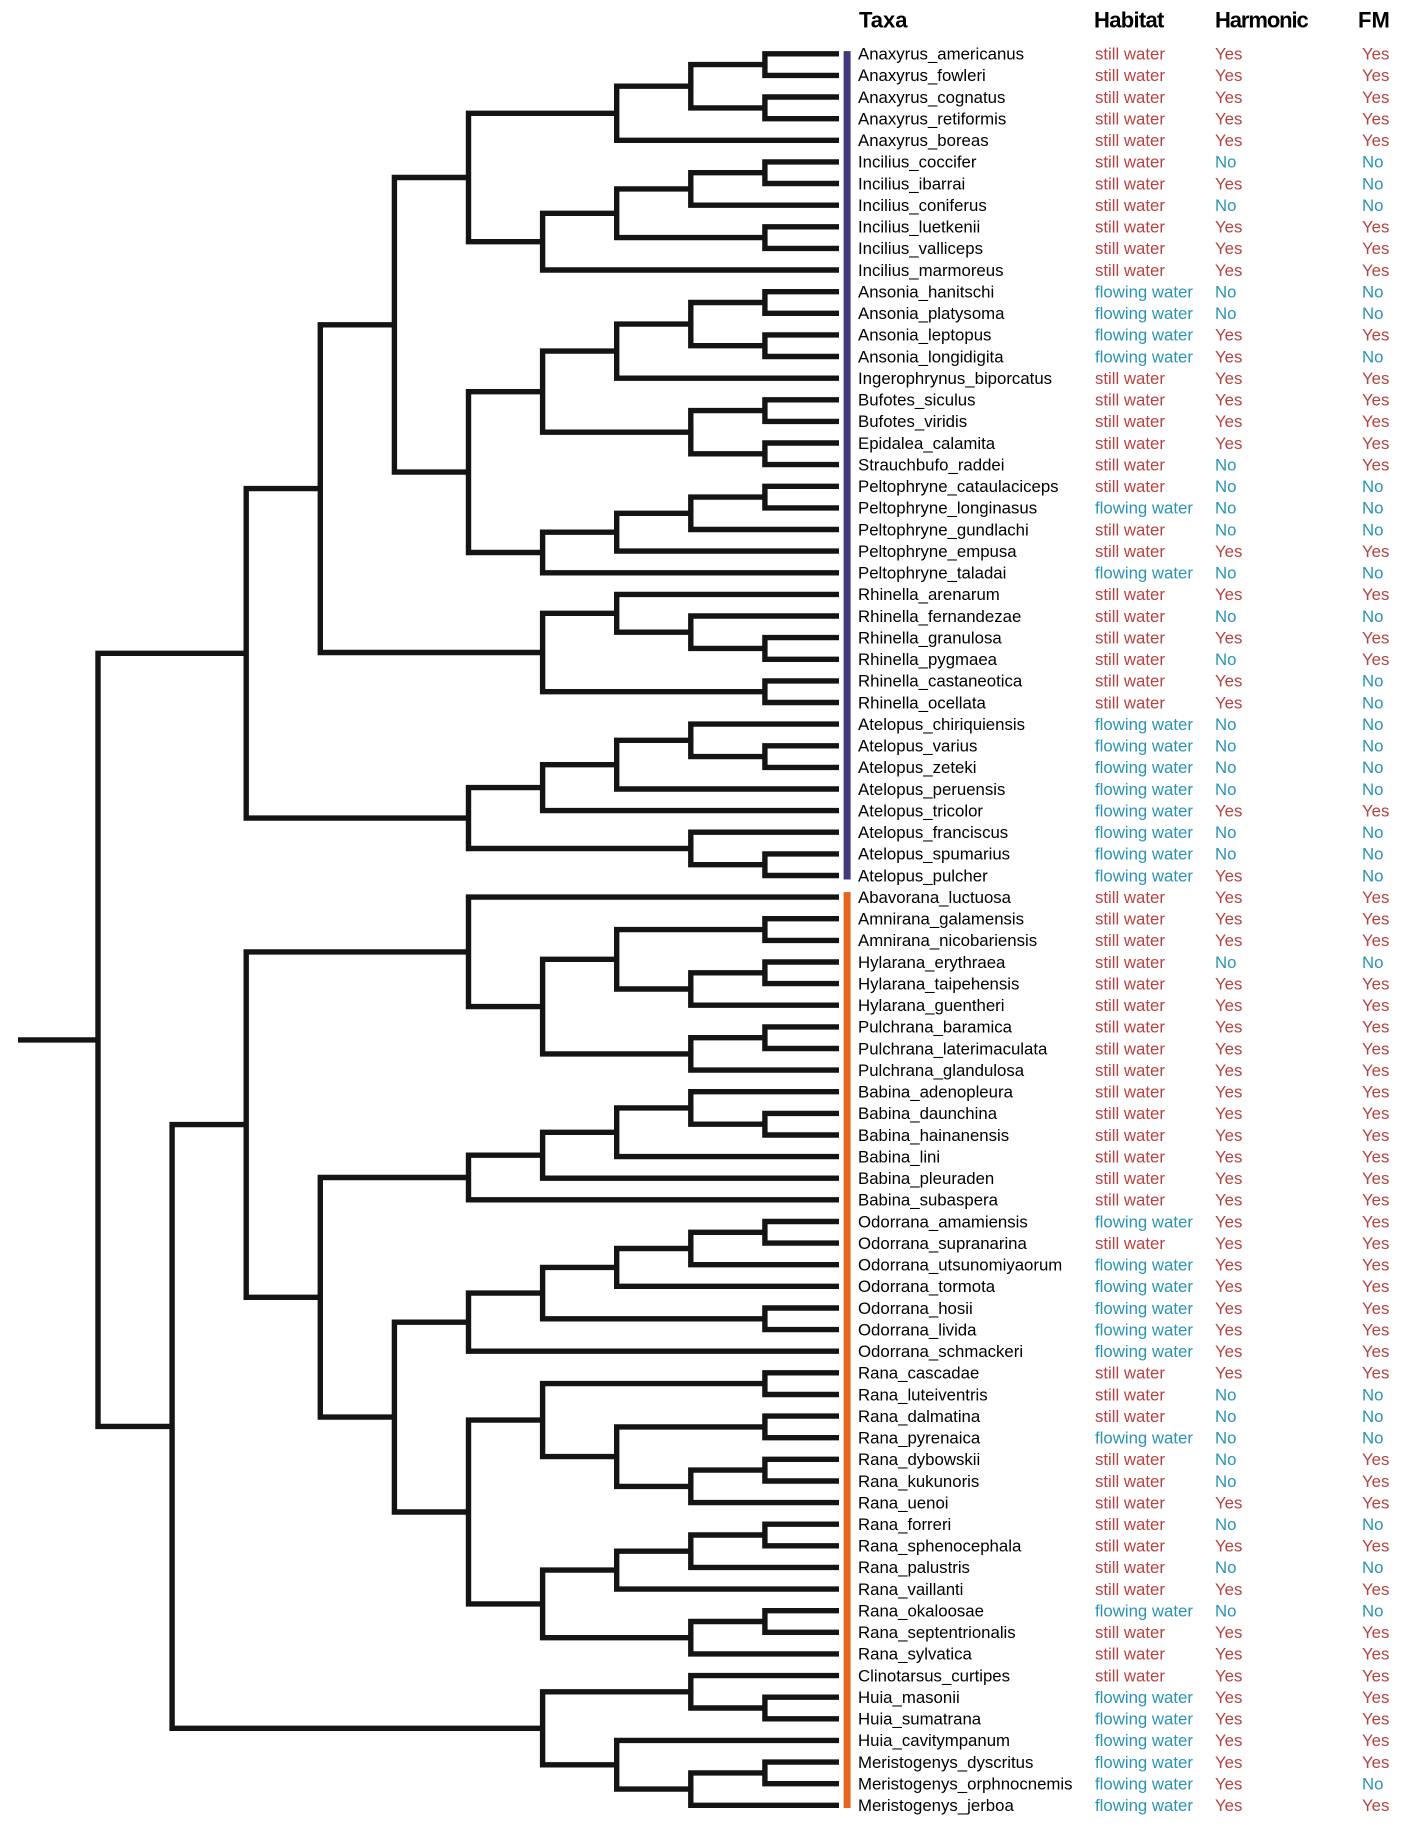 Image resolution: width=1402 pixels, height=1836 pixels. Describe the element at coordinates (922, 702) in the screenshot. I see `svg-text: Rhinella_ocellata` at that location.